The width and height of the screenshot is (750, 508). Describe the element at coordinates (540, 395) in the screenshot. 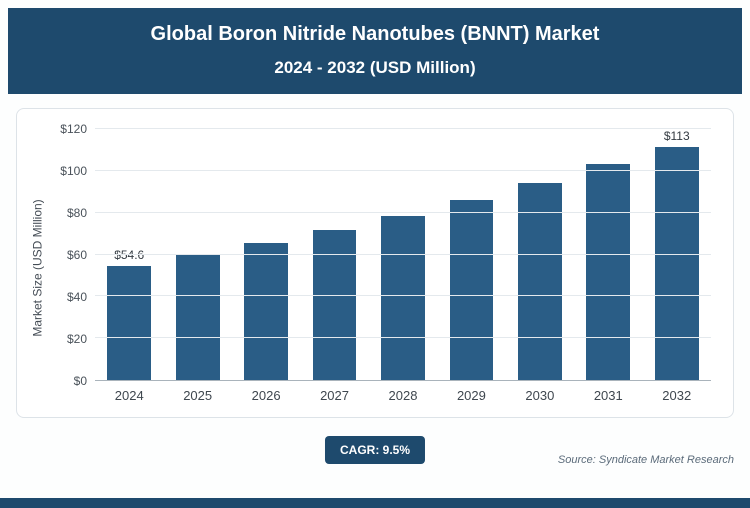

I see `x-tick-label: 2030` at that location.